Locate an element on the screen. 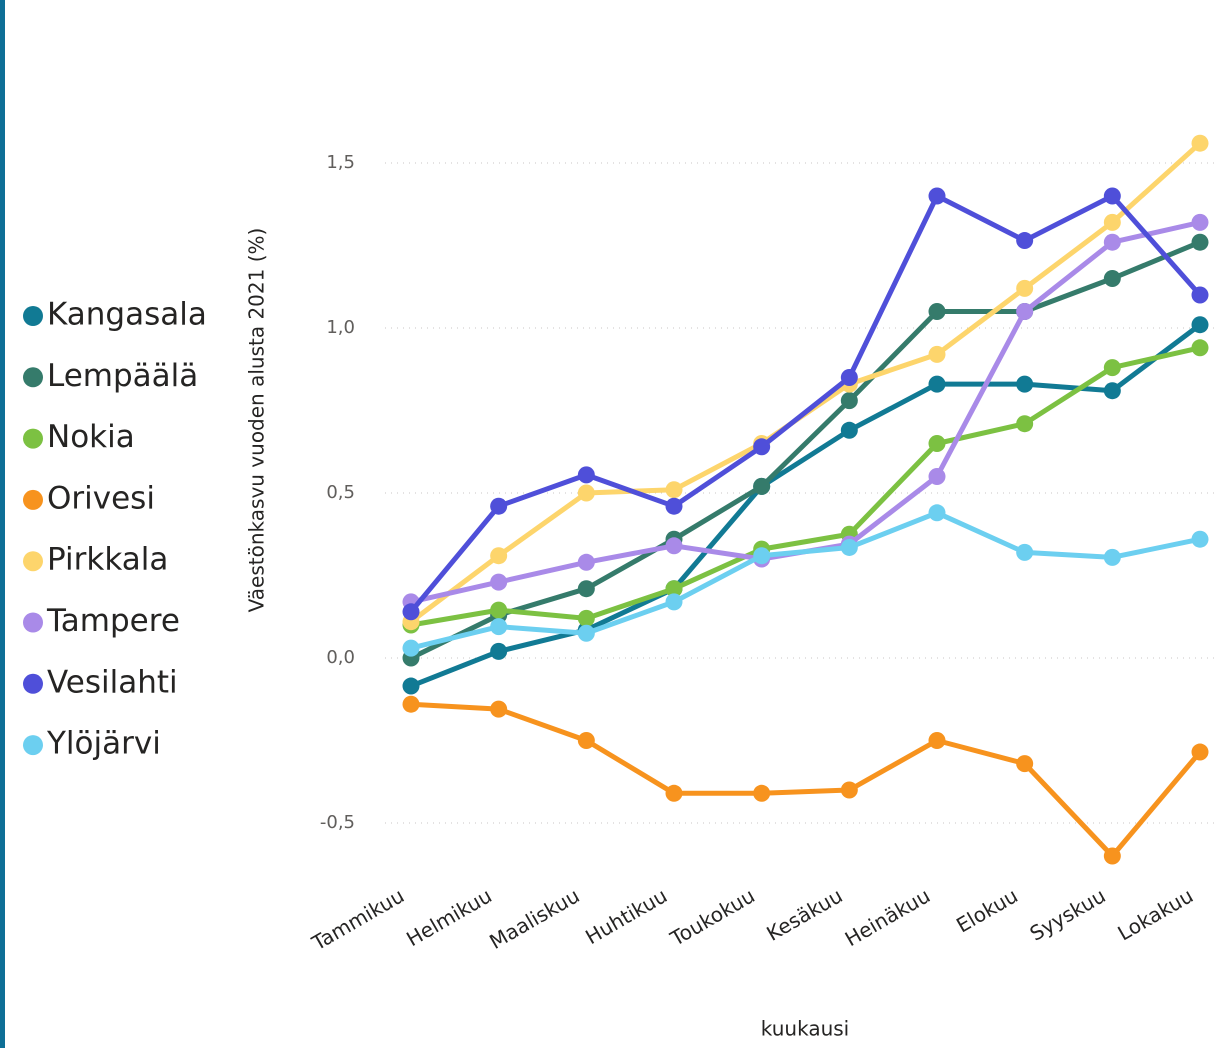 Image resolution: width=1228 pixels, height=1048 pixels. y-tick-label: 0,0 is located at coordinates (340, 657).